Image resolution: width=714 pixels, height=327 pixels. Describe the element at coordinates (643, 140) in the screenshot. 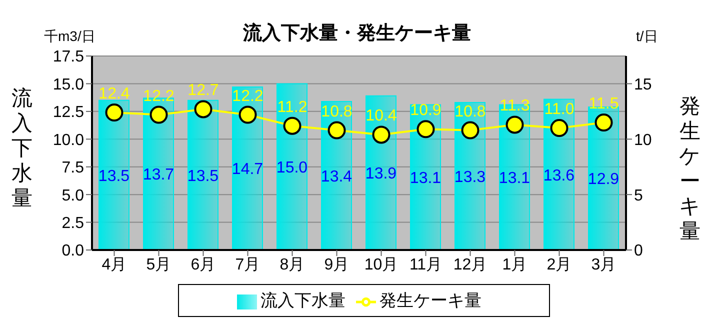

I see `y2-tick-label: 10` at that location.